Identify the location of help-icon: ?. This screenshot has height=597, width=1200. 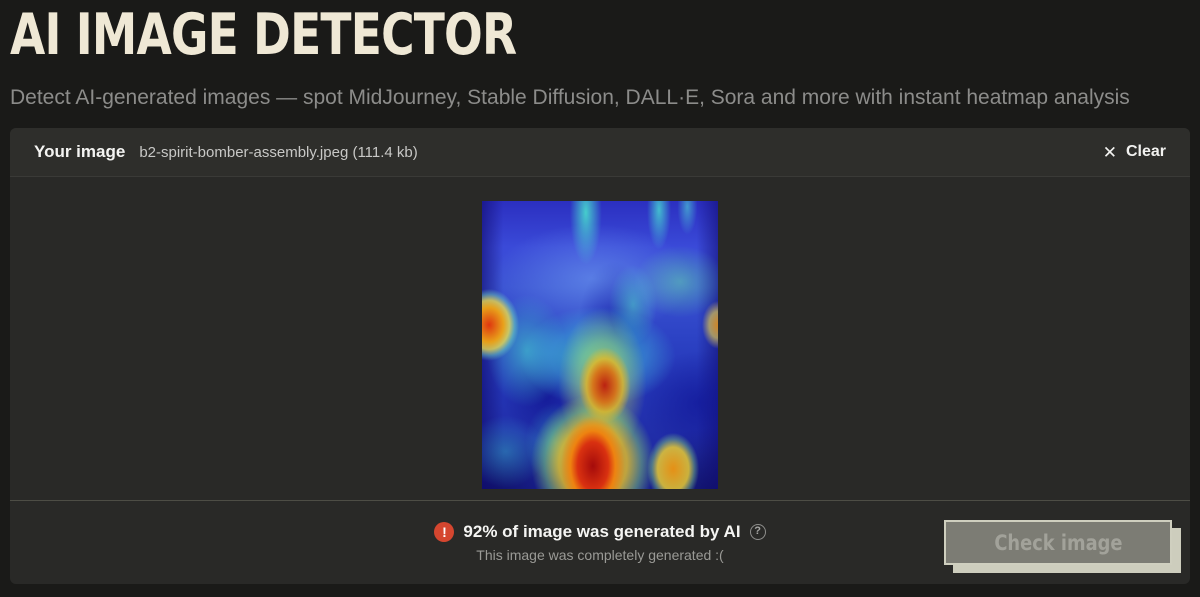
(757, 531).